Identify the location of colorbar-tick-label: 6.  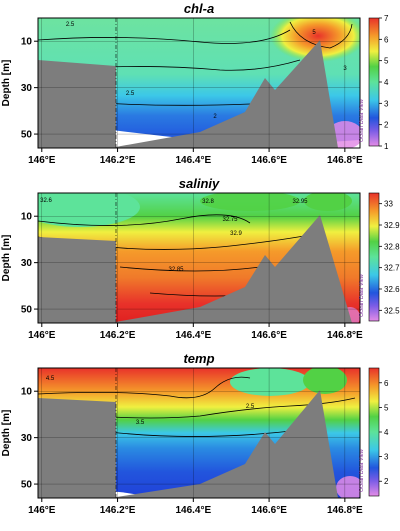
(386, 383).